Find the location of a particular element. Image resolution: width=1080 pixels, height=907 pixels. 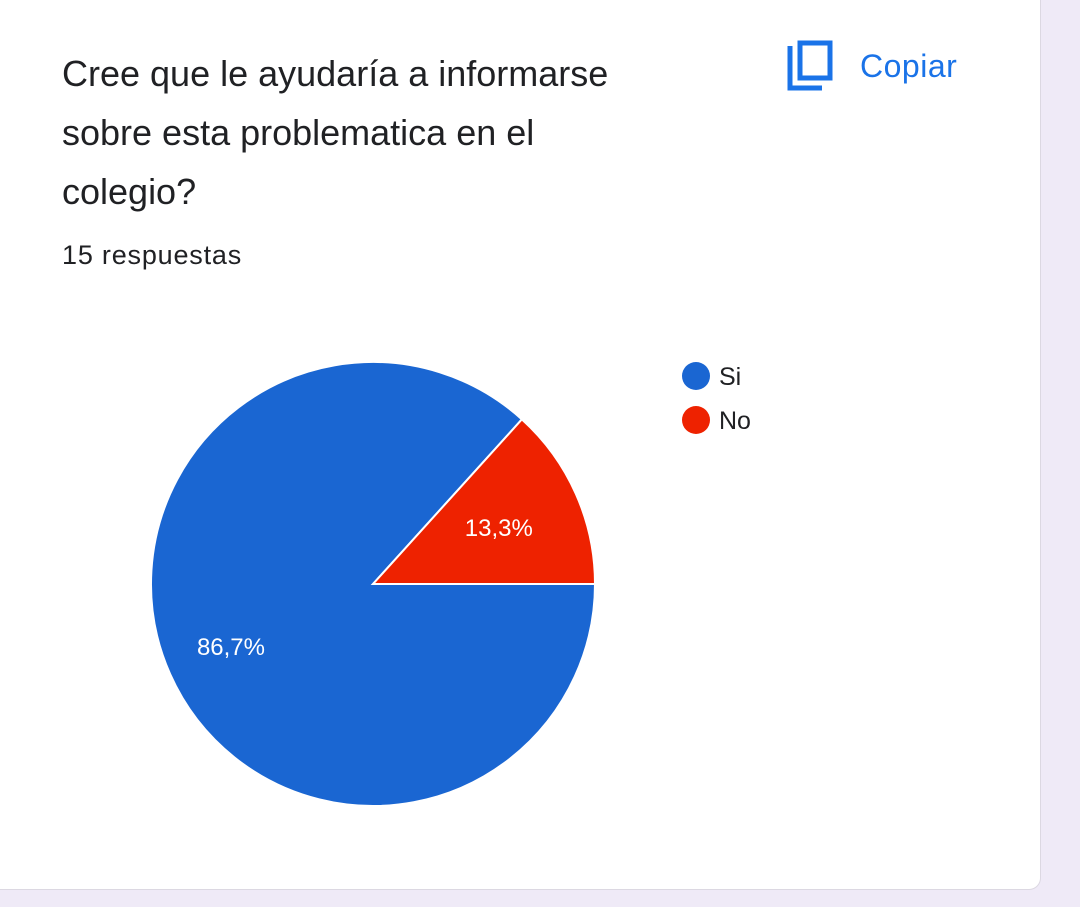

copy-label: Copiar is located at coordinates (909, 65).